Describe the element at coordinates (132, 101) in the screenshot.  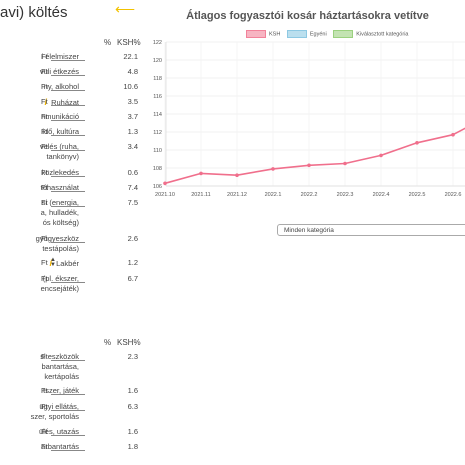
I see `ksh-percent-value: 3.5` at that location.